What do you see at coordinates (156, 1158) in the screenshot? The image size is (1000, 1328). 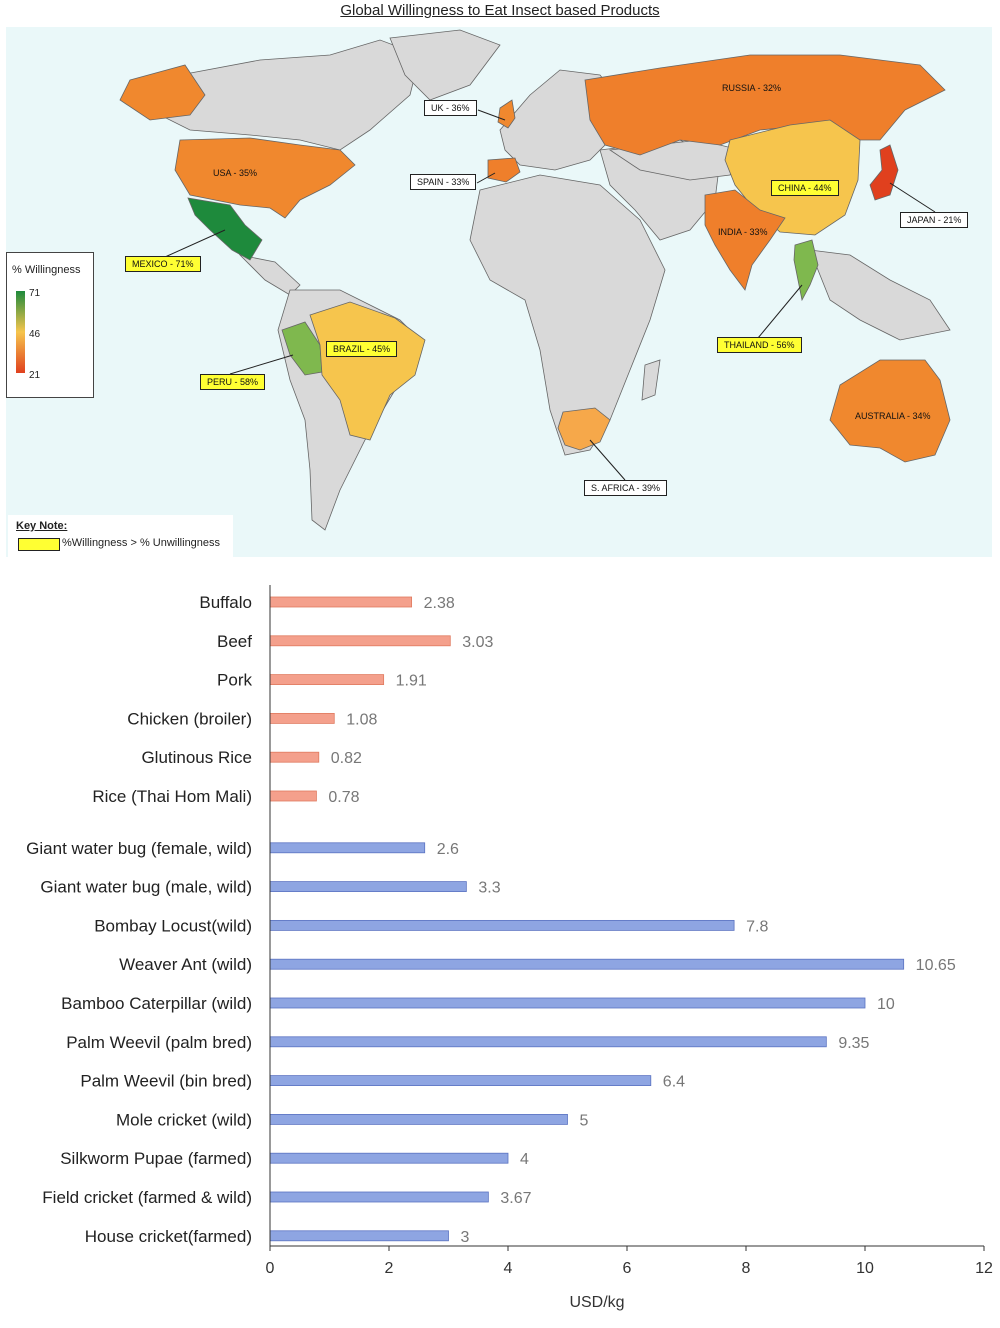 I see `category-label: Silkworm Pupae (farmed)` at bounding box center [156, 1158].